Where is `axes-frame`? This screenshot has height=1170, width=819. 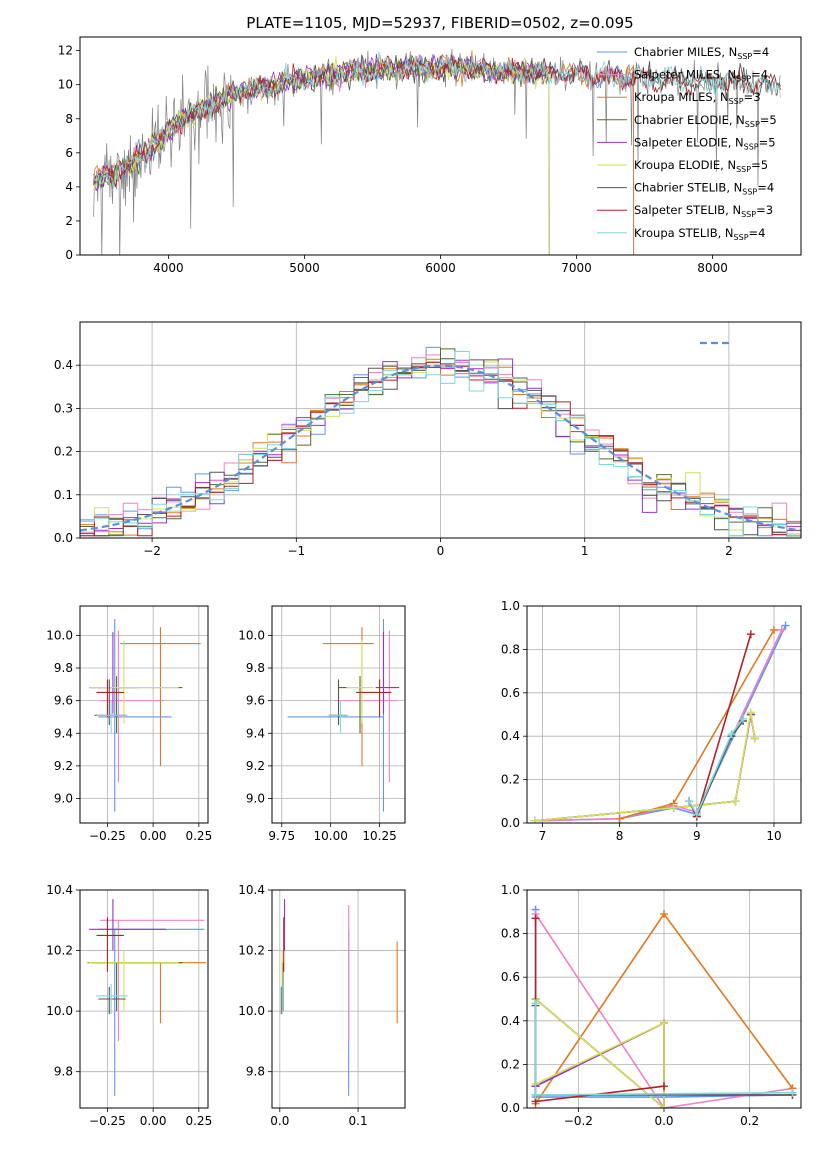
axes-frame is located at coordinates (664, 999).